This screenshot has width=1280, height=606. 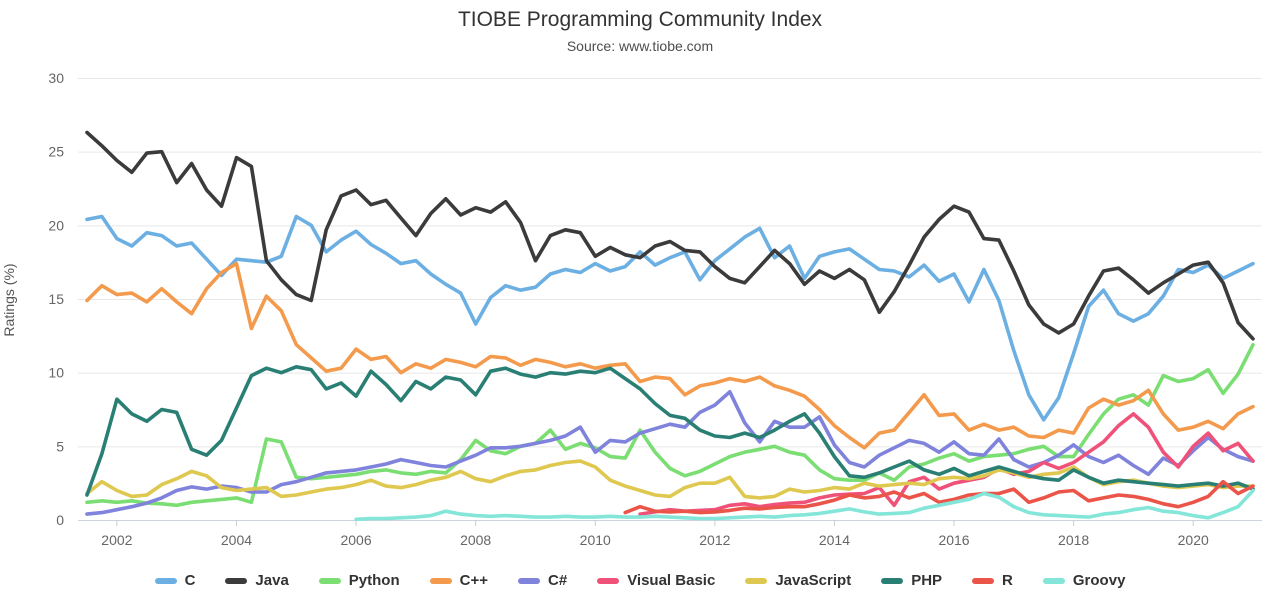 What do you see at coordinates (1099, 580) in the screenshot?
I see `legend-label: Groovy` at bounding box center [1099, 580].